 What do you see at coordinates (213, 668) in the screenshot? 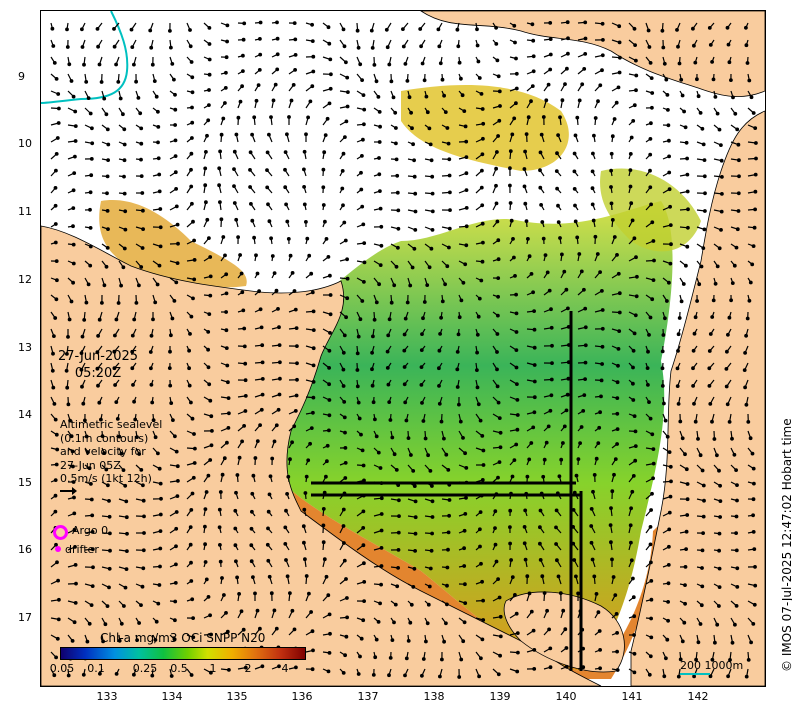
I see `colorbar-tick: 1` at bounding box center [213, 668].